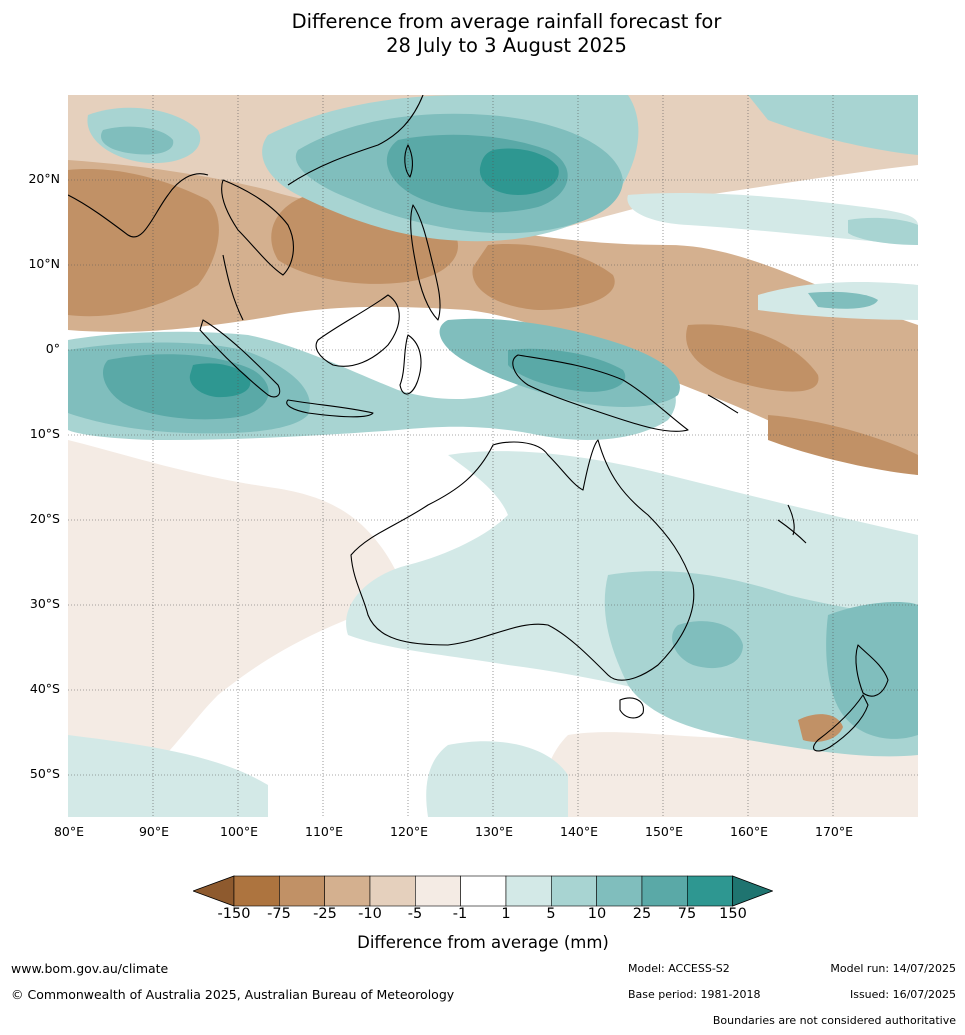 This screenshot has width=965, height=1035. I want to click on colorbar-extend-low, so click(214, 891).